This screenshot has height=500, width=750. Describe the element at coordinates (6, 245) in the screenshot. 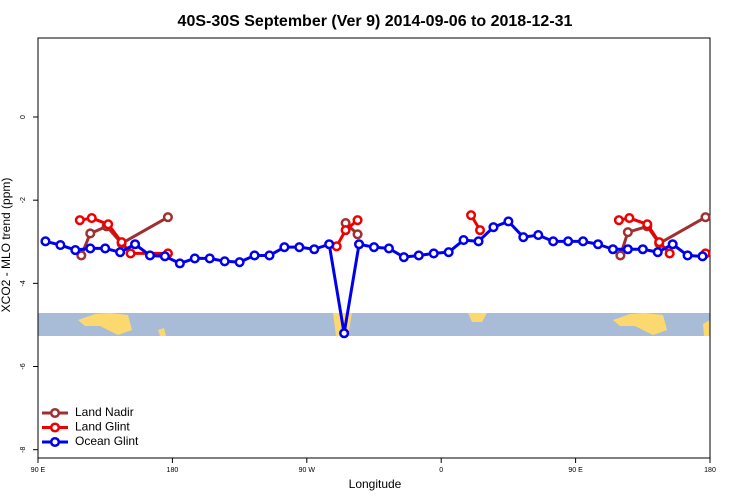

I see `y-axis-label: XCO2 - MLO trend (ppm)` at that location.